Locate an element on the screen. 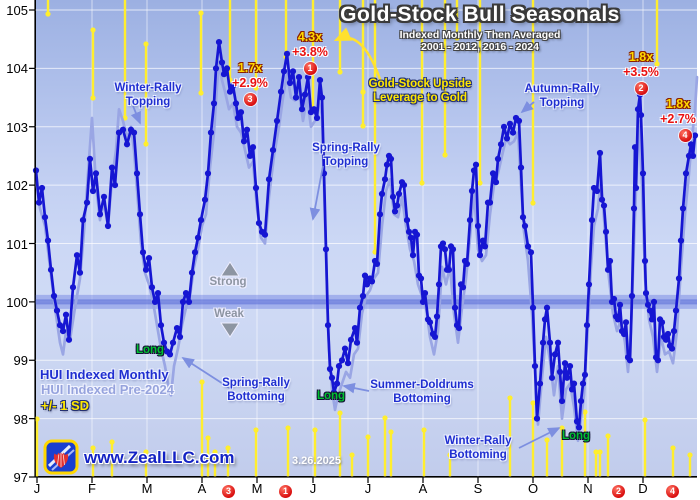  weak-down-arrow-icon is located at coordinates (230, 330).